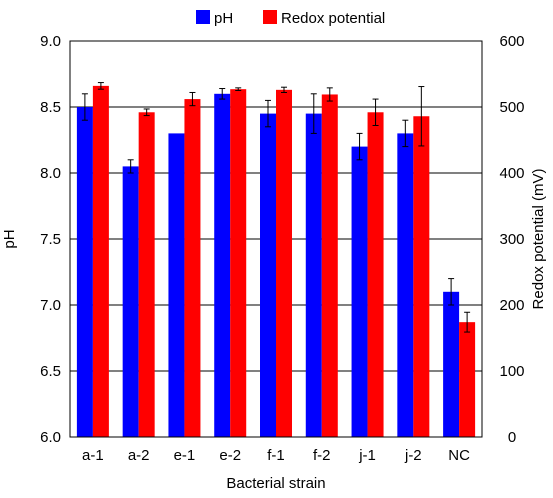 Image resolution: width=553 pixels, height=498 pixels. What do you see at coordinates (50, 41) in the screenshot?
I see `y-left-tick-label: 9.0` at bounding box center [50, 41].